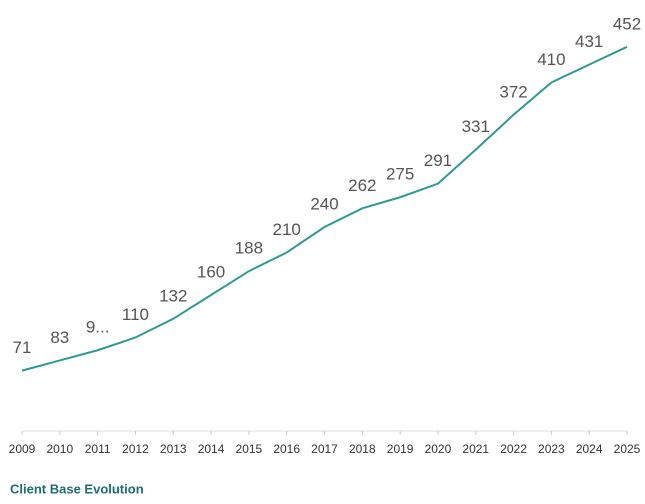  I want to click on data-label: 110, so click(135, 314).